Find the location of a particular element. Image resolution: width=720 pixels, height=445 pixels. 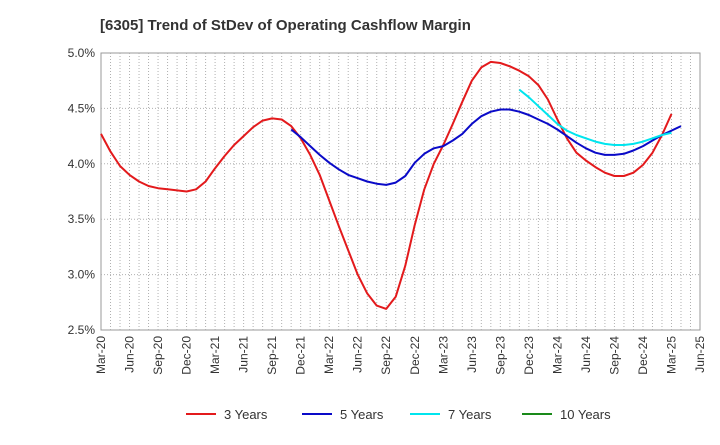

x-tick-label: Sep-22 is located at coordinates (386, 355).